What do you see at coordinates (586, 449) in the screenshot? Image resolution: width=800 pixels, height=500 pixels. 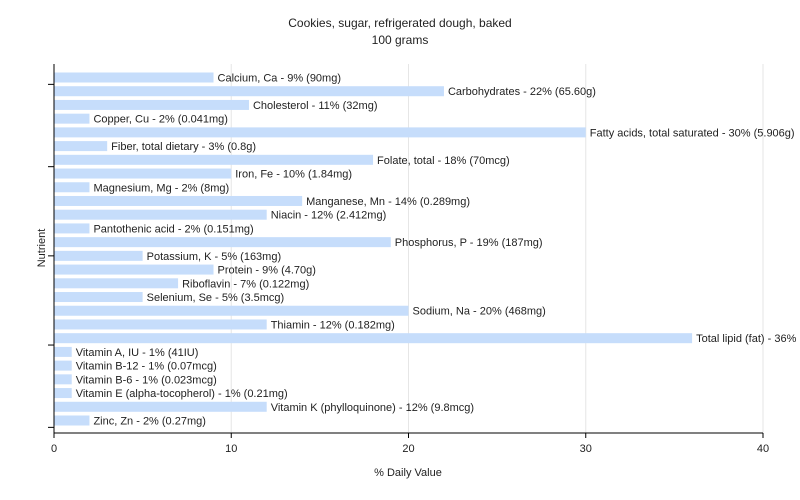 I see `x-tick-label: 30` at bounding box center [586, 449].